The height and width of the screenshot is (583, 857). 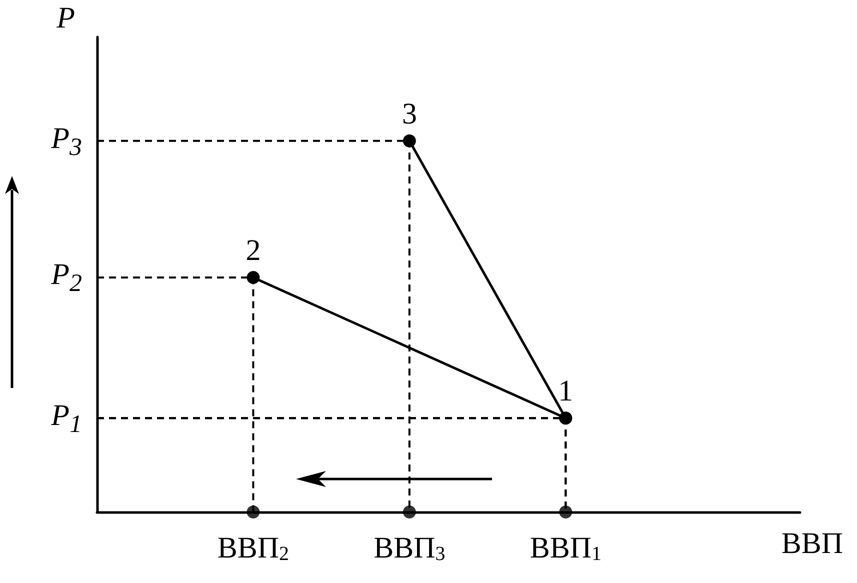 What do you see at coordinates (66, 142) in the screenshot?
I see `text: P$_{3}$` at bounding box center [66, 142].